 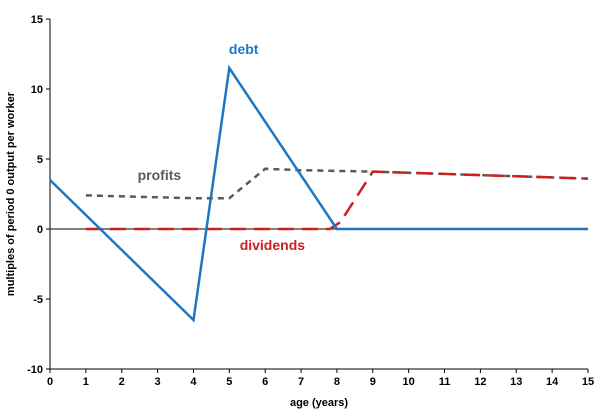 What do you see at coordinates (516, 382) in the screenshot?
I see `x-tick-label: 13` at bounding box center [516, 382].